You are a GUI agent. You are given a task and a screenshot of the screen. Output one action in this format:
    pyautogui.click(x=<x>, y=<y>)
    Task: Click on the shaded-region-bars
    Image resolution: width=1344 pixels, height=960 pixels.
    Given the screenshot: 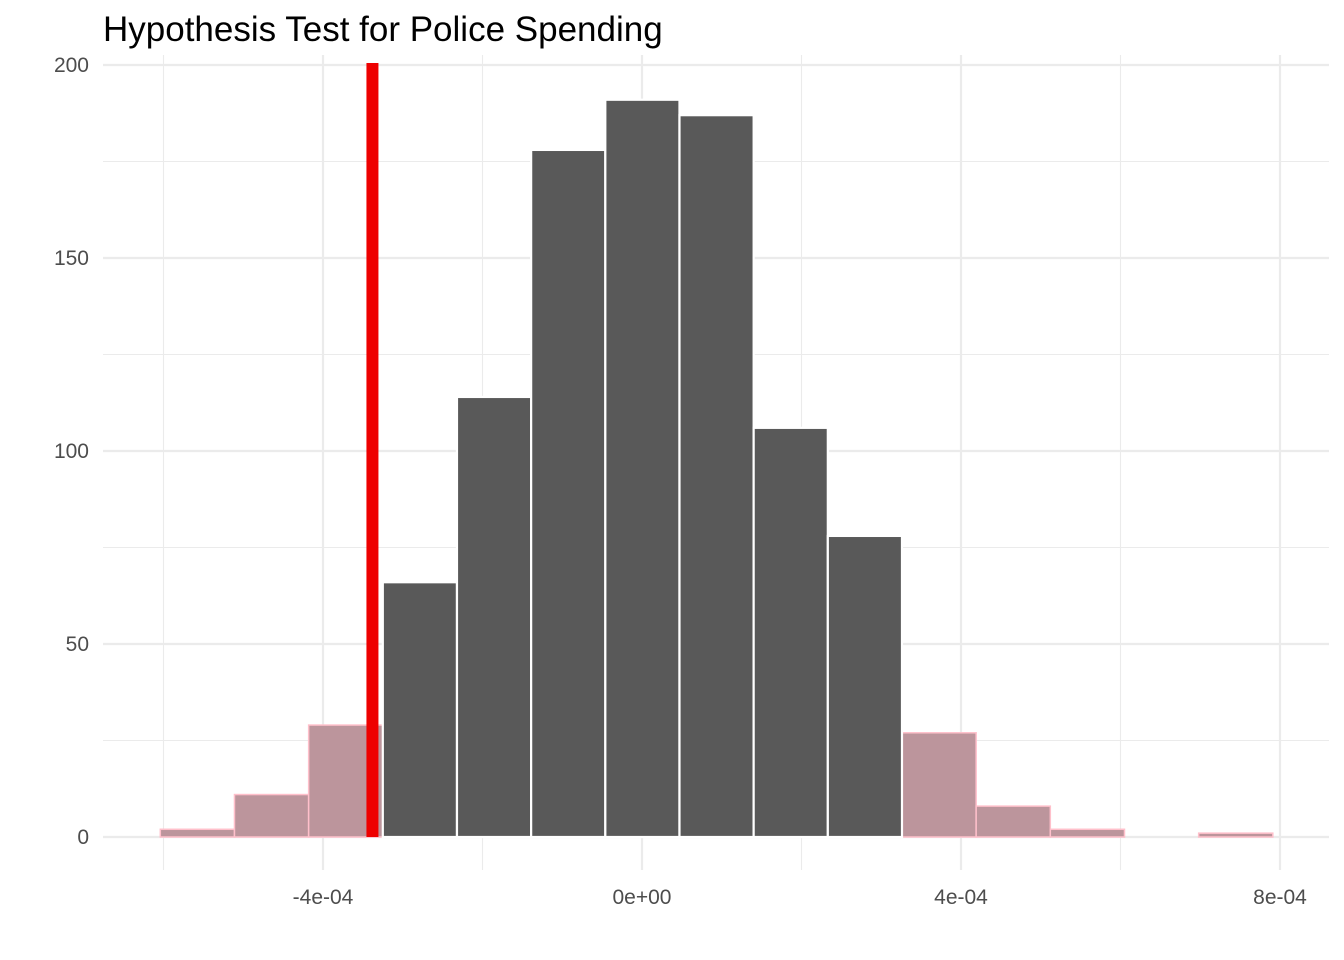 What is the action you would take?
    pyautogui.click(x=716, y=781)
    